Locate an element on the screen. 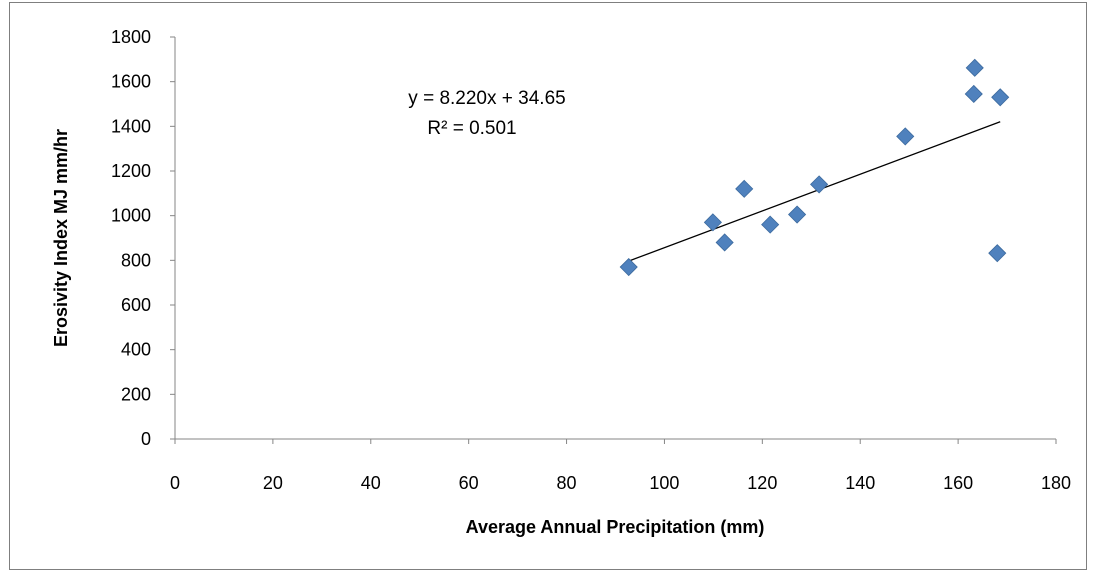 The image size is (1094, 577). x-tick-label: 120 is located at coordinates (762, 483).